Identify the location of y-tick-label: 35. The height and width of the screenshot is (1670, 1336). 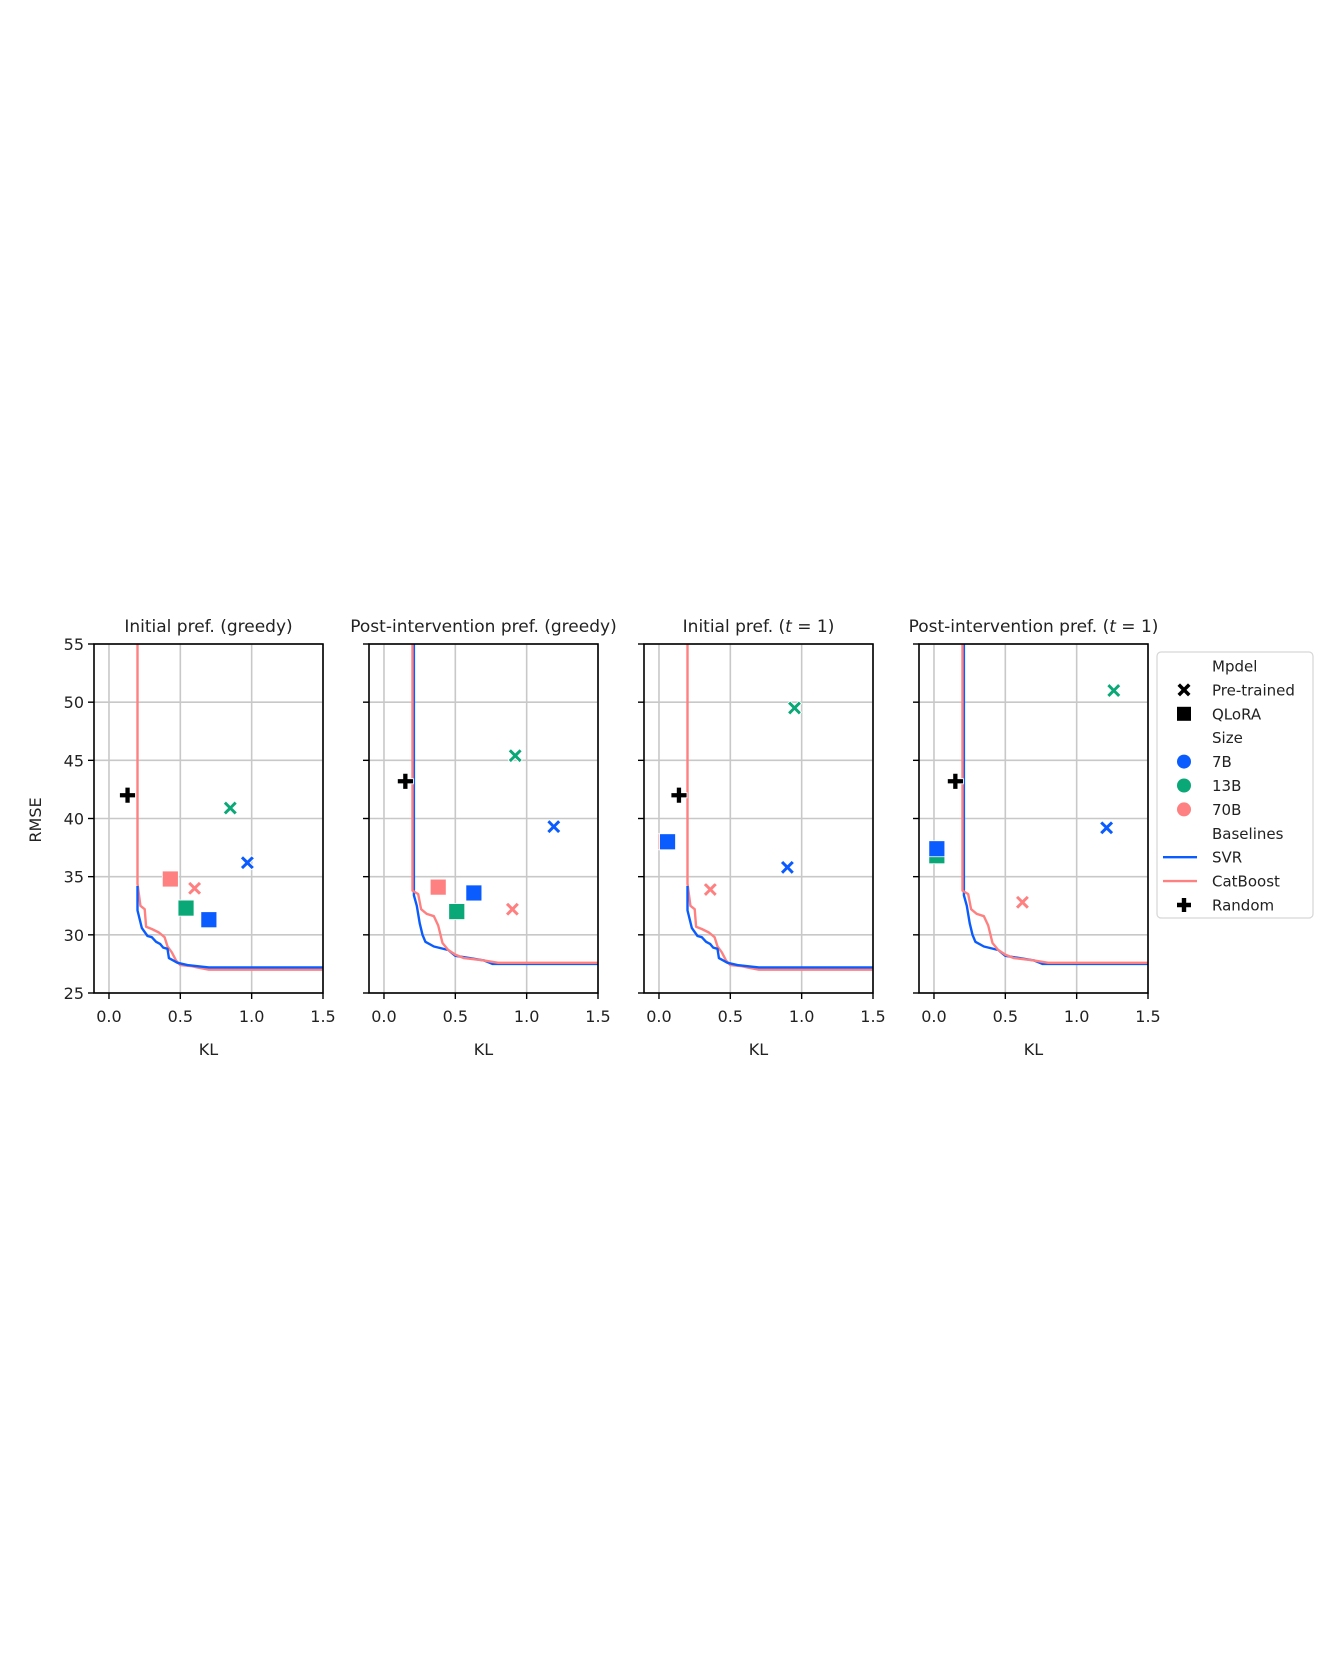
(74, 877).